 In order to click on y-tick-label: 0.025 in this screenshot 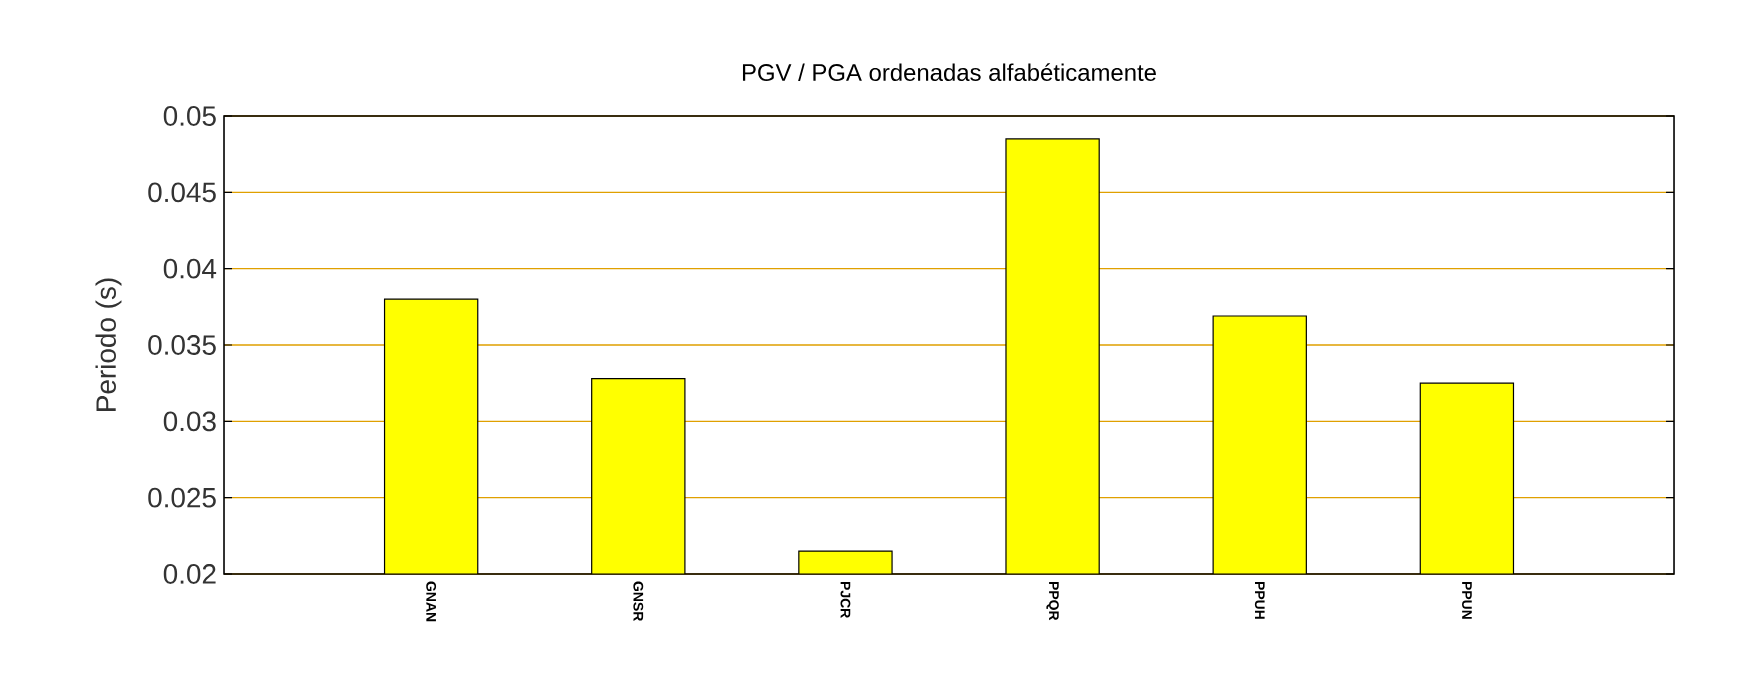, I will do `click(182, 497)`.